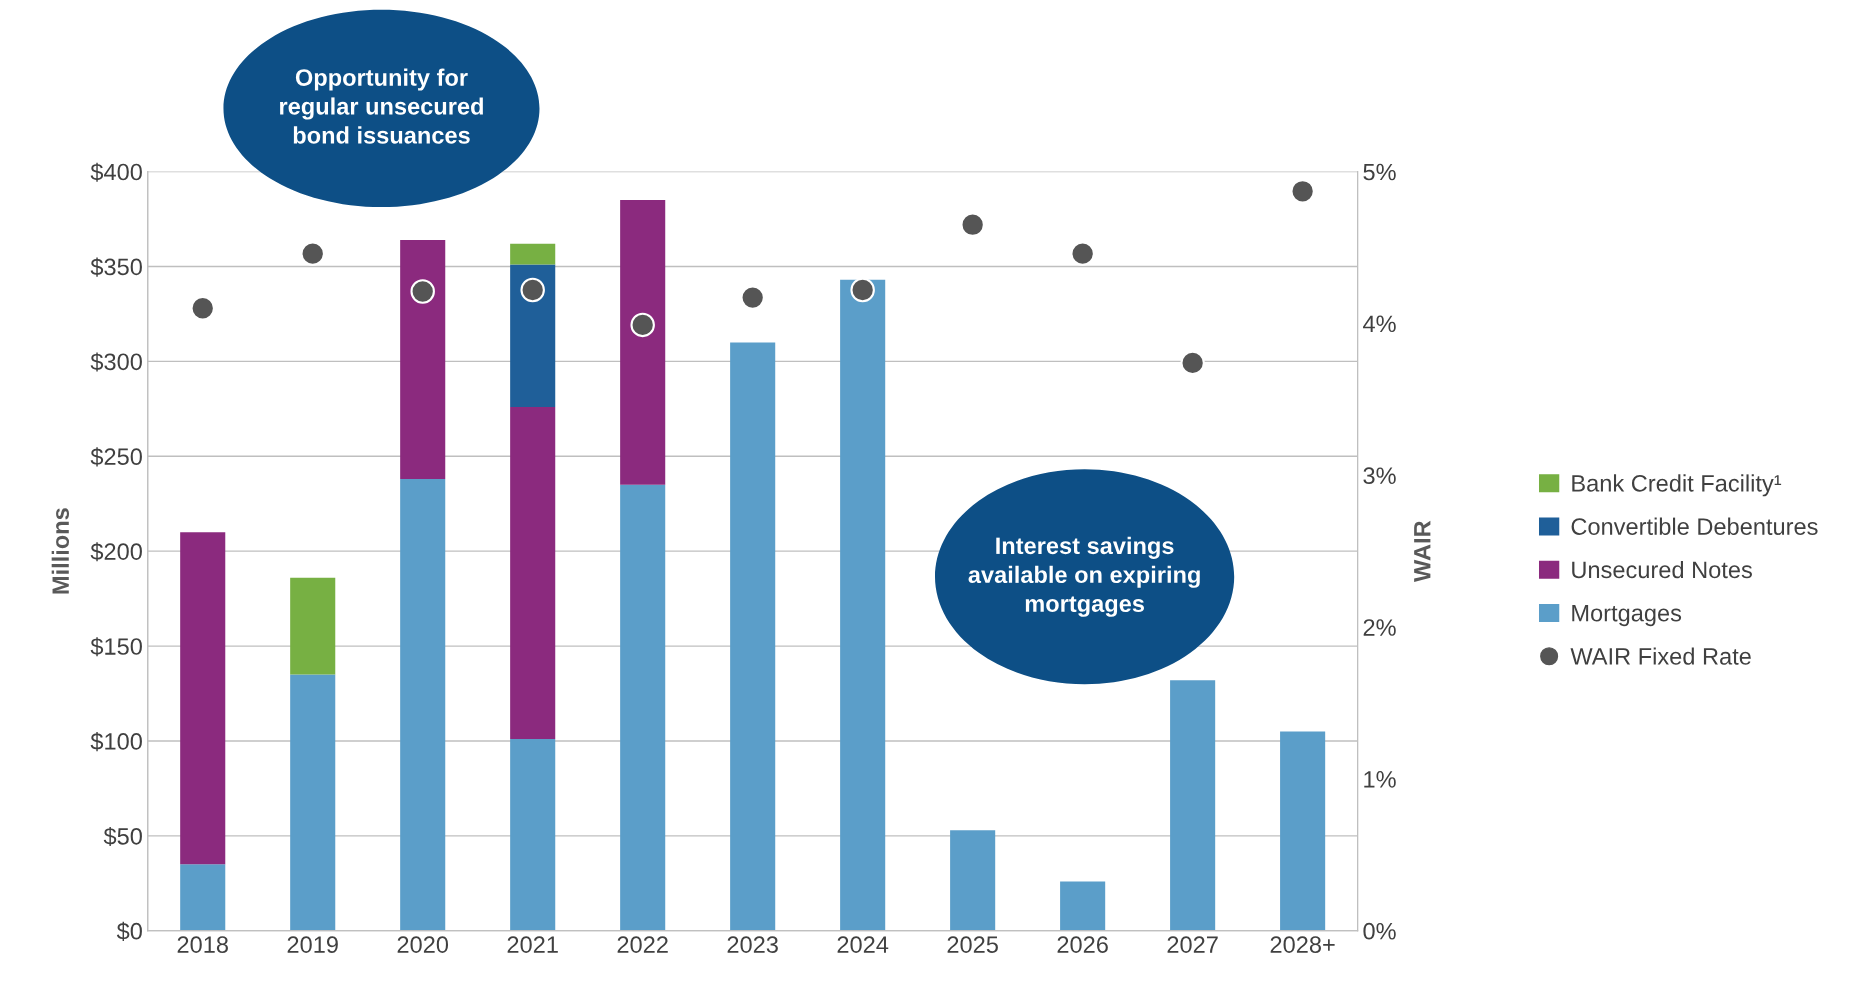  I want to click on y2-tick-label: 1%, so click(1380, 779).